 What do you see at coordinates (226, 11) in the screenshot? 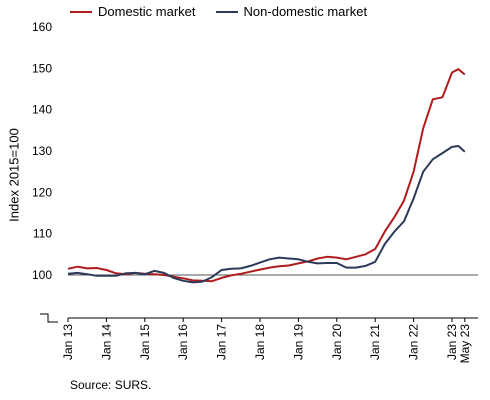
I see `legend-swatch-non-domestic` at bounding box center [226, 11].